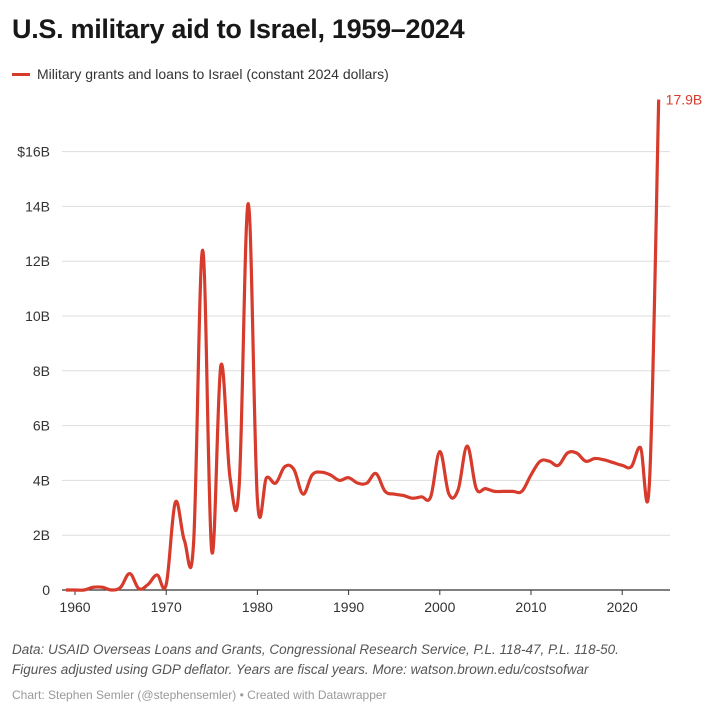 The width and height of the screenshot is (720, 720). What do you see at coordinates (257, 607) in the screenshot?
I see `x-tick-label: 1980` at bounding box center [257, 607].